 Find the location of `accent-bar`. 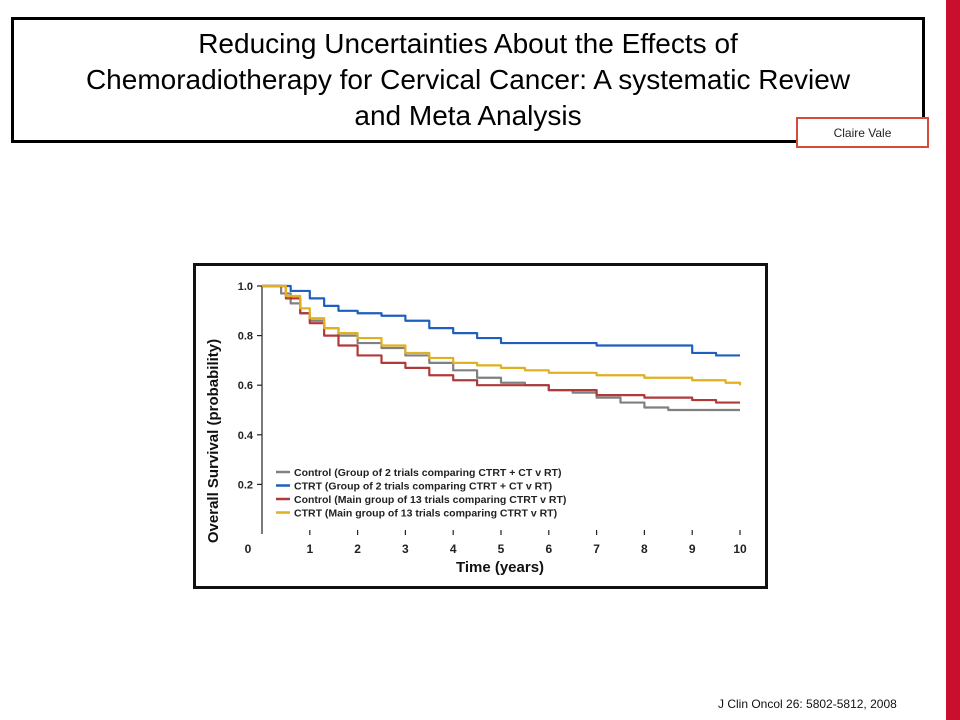

accent-bar is located at coordinates (953, 360).